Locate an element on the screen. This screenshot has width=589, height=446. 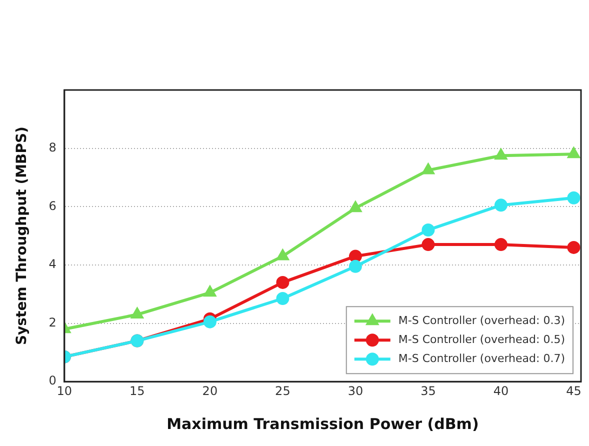
x-tick-label: 15 is located at coordinates (137, 391).